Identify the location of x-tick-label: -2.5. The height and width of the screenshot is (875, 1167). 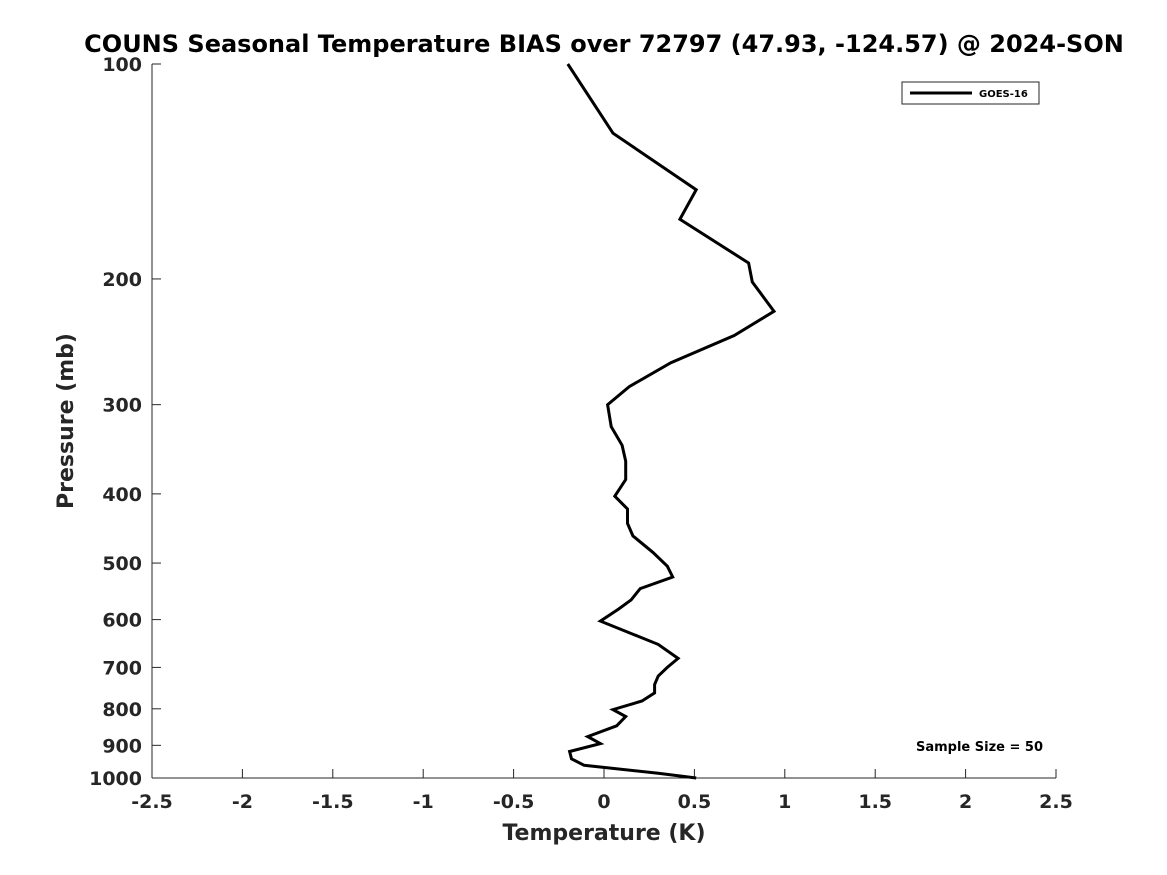
(152, 802).